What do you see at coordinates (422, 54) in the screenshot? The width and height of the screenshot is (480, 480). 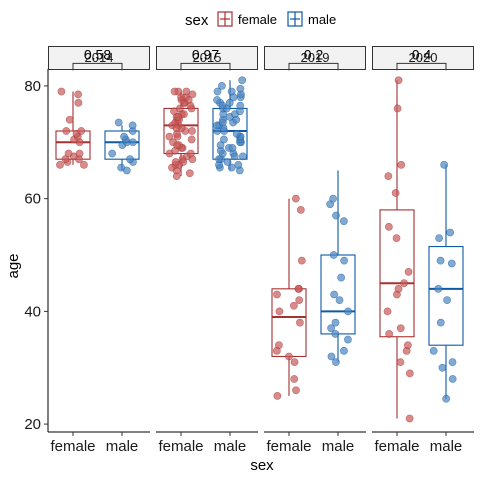 I see `pvalue-label: 0.4` at bounding box center [422, 54].